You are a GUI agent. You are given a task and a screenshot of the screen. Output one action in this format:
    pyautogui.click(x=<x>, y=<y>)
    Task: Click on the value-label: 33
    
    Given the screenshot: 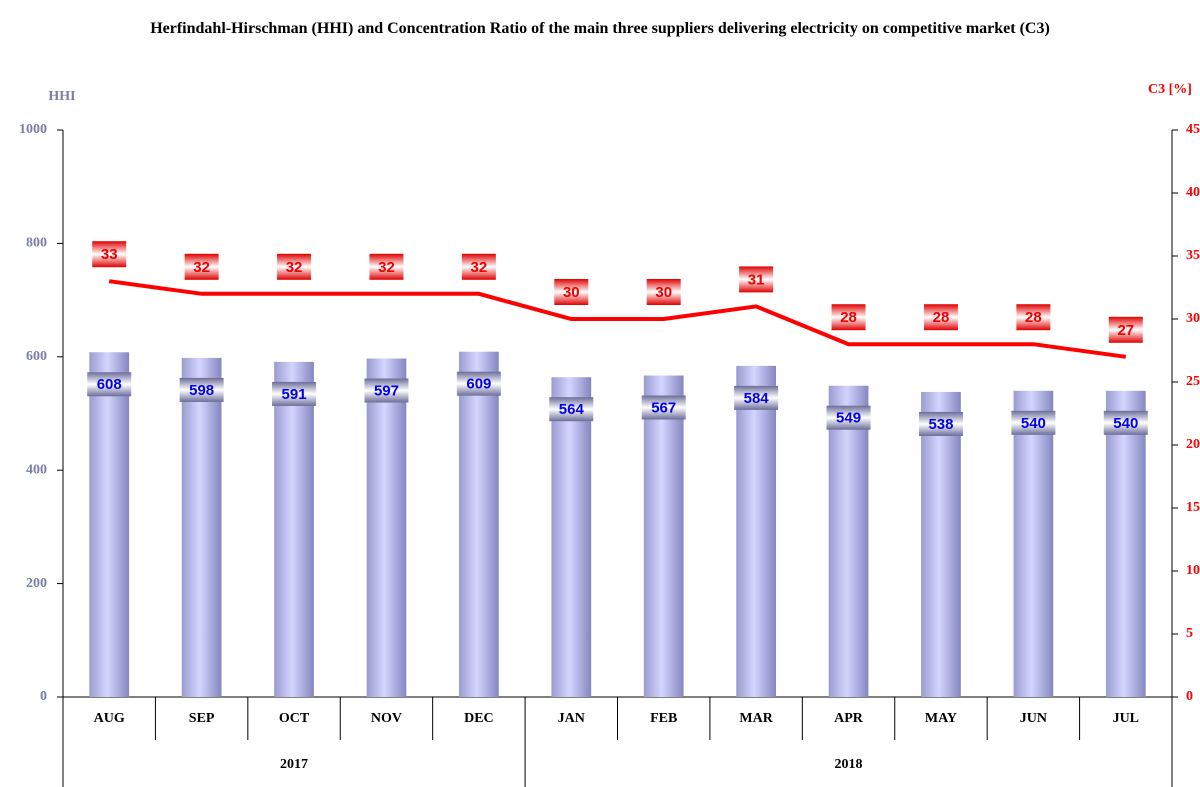 What is the action you would take?
    pyautogui.click(x=109, y=254)
    